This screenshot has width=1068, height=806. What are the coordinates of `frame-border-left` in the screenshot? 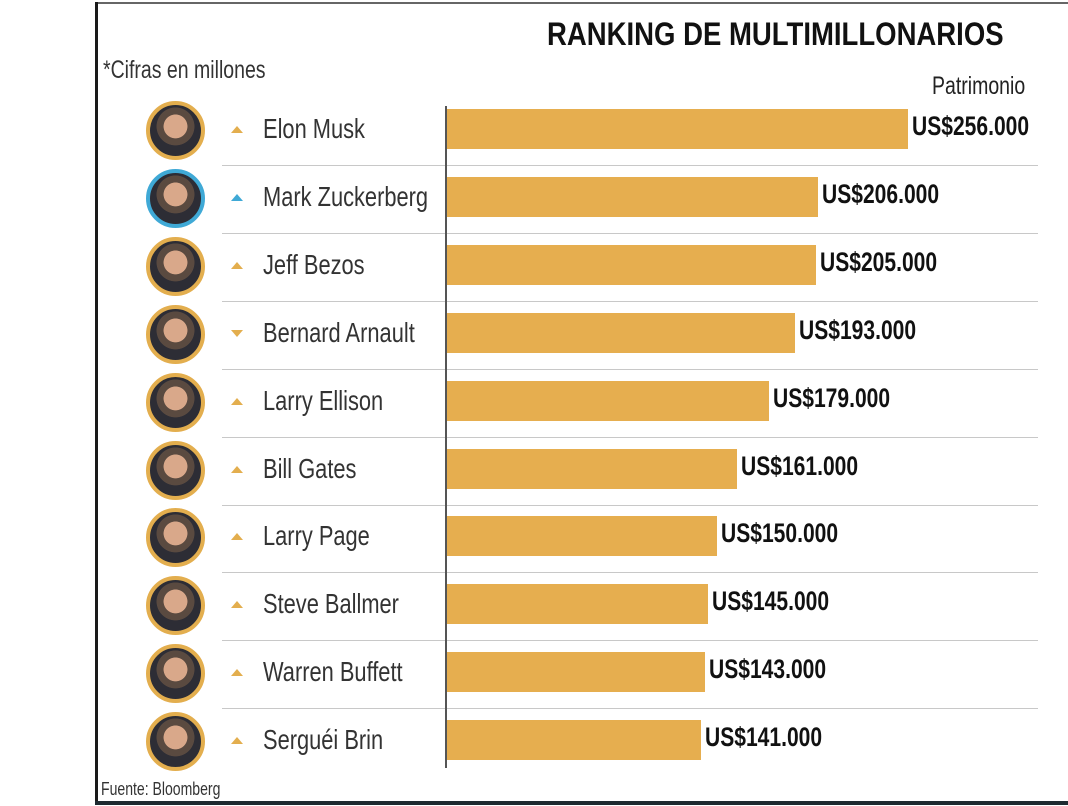 It's located at (96, 402).